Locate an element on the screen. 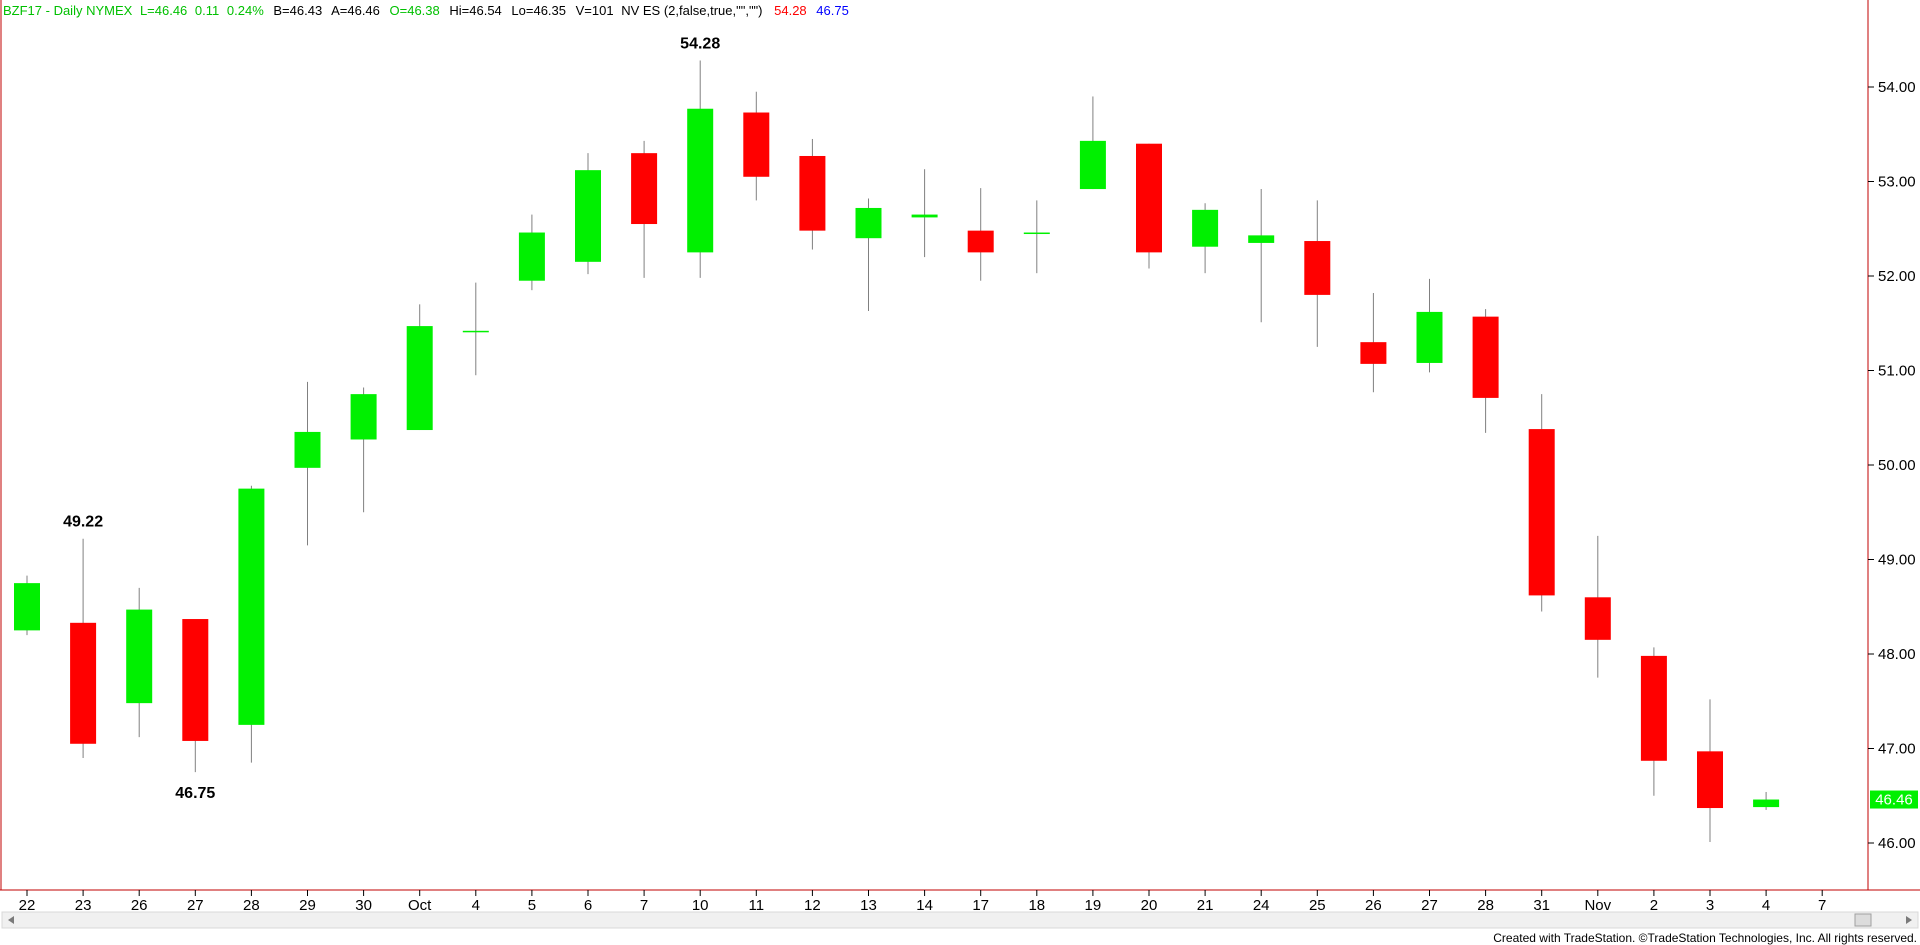 The width and height of the screenshot is (1920, 945). x-tick-label: 23 is located at coordinates (83, 905).